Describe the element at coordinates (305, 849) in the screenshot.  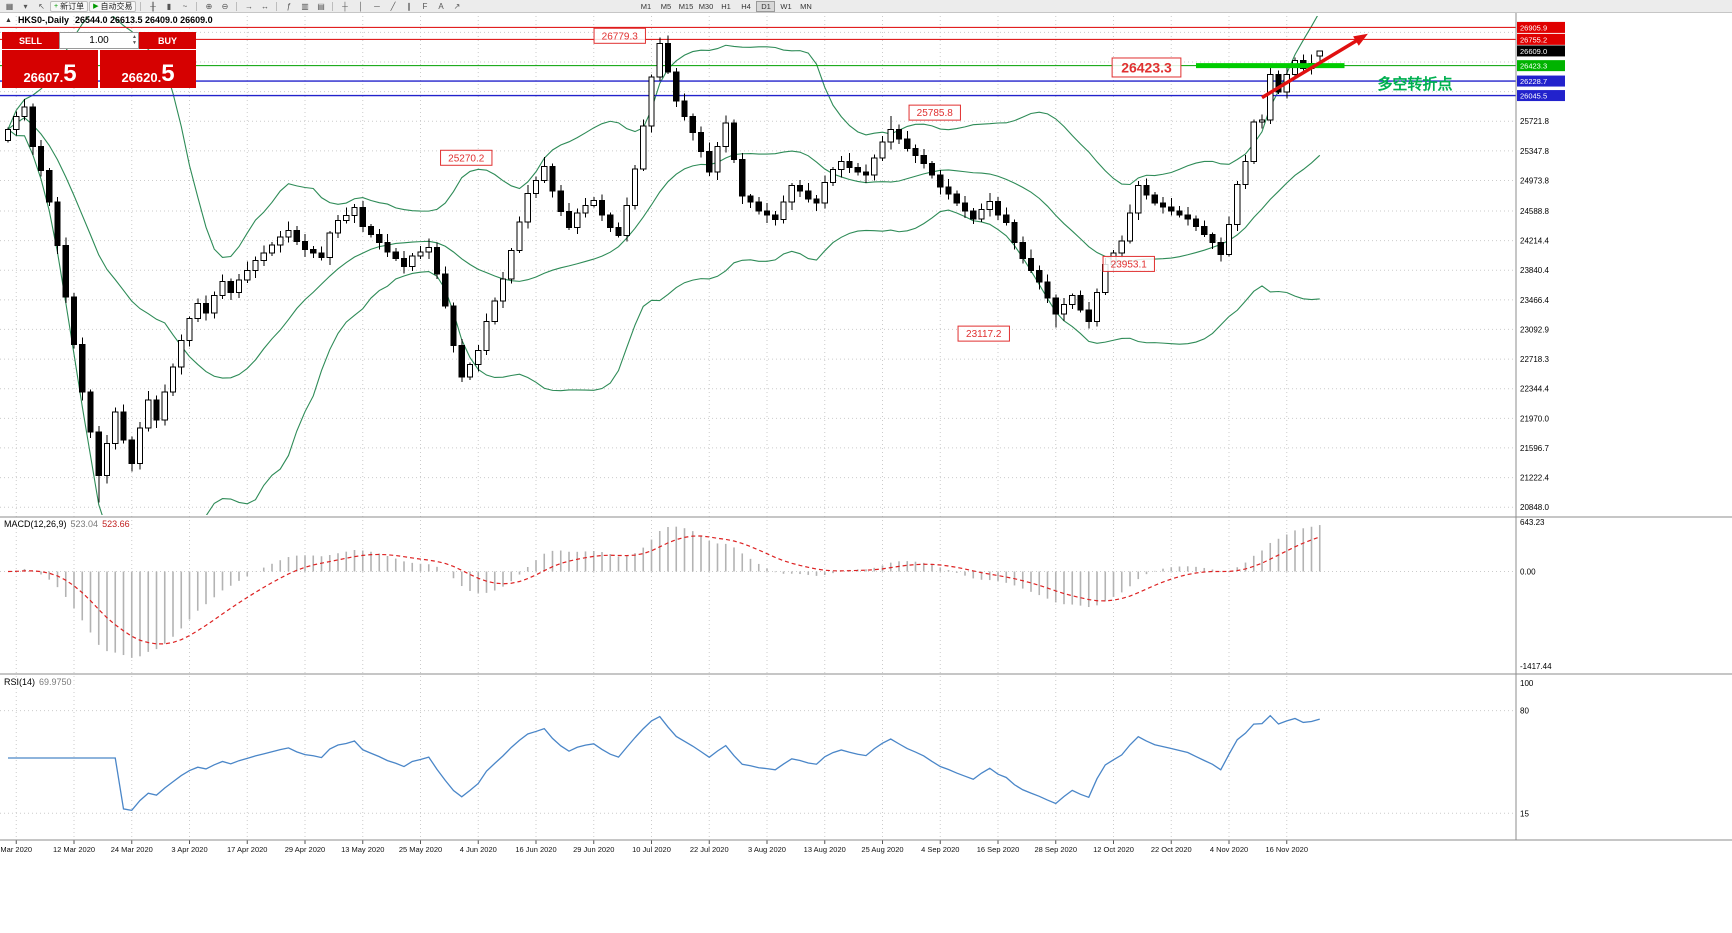
I see `svg-text: 29 Apr 2020` at that location.